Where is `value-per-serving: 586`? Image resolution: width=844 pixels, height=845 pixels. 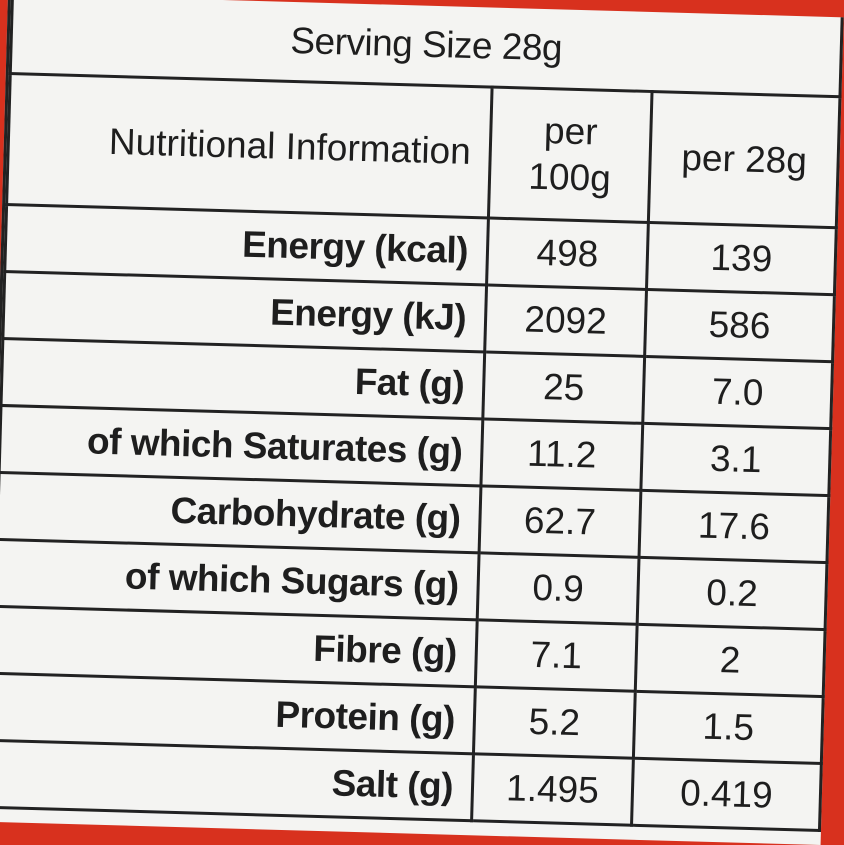 value-per-serving: 586 is located at coordinates (739, 325).